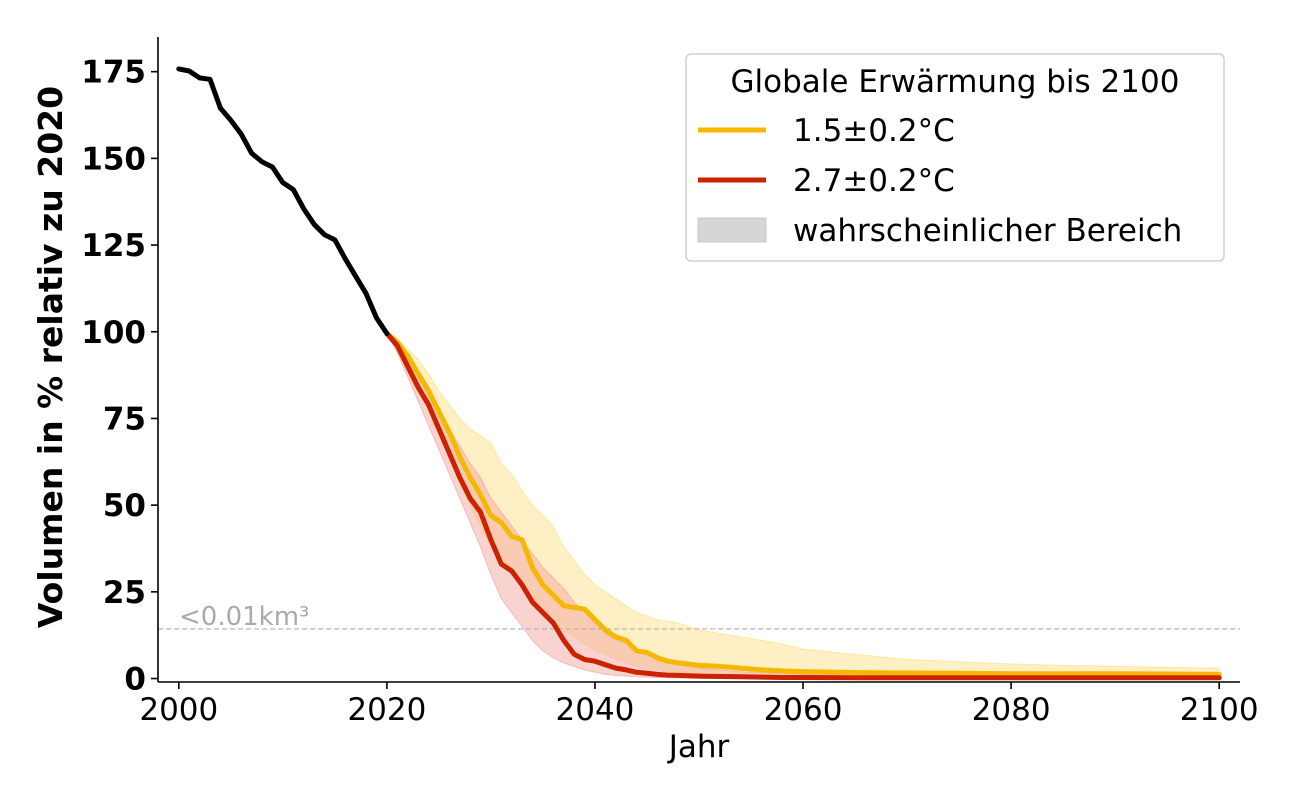 The image size is (1300, 800). What do you see at coordinates (699, 705) in the screenshot?
I see `x-ticks: 2000 2020 2040 2060 2080 2100` at bounding box center [699, 705].